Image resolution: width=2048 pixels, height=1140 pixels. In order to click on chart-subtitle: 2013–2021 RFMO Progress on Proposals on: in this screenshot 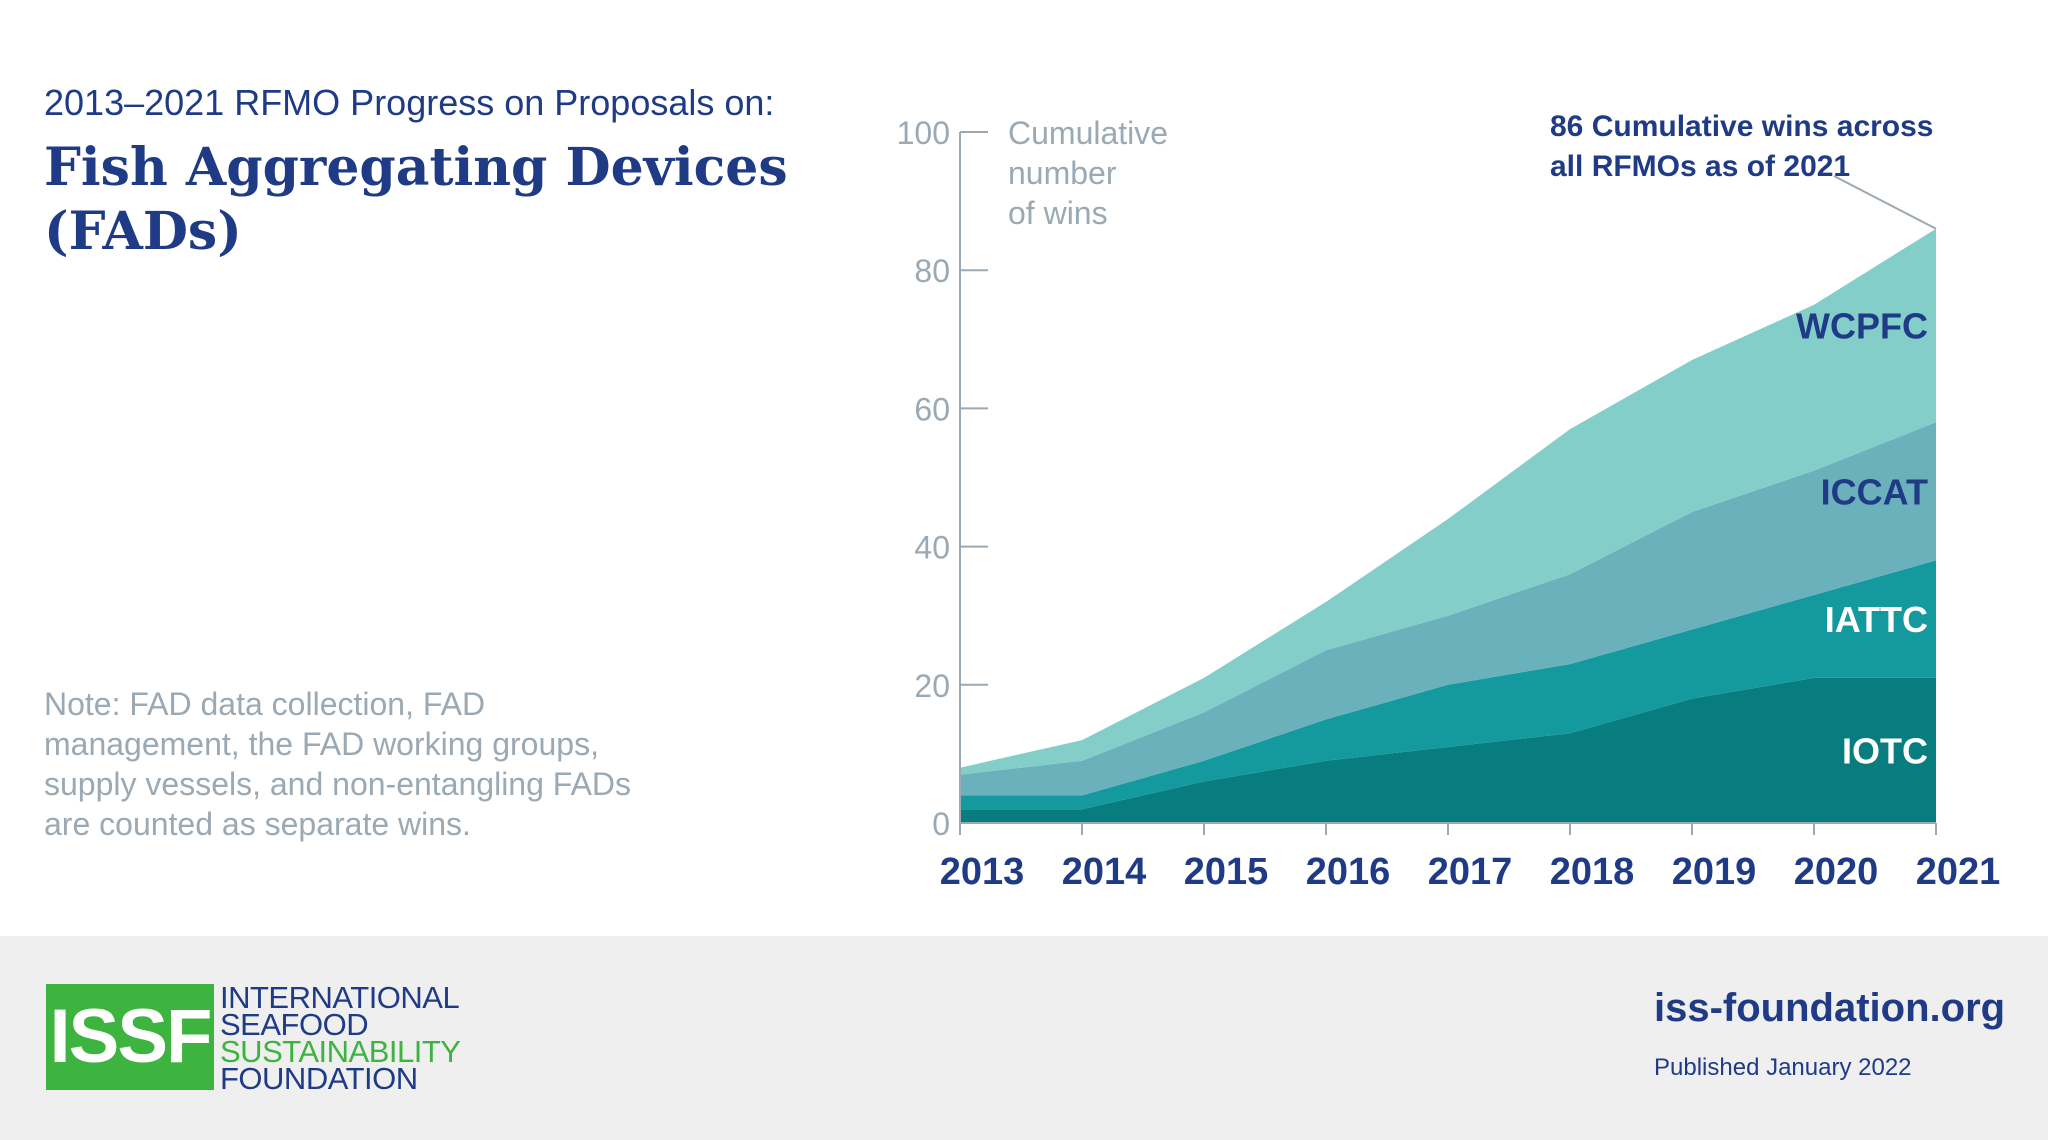, I will do `click(409, 102)`.